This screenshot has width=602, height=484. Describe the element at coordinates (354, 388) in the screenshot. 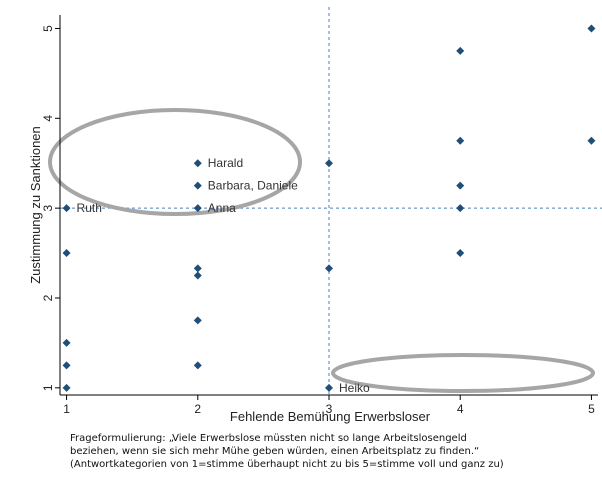

I see `point-label: Heiko` at that location.